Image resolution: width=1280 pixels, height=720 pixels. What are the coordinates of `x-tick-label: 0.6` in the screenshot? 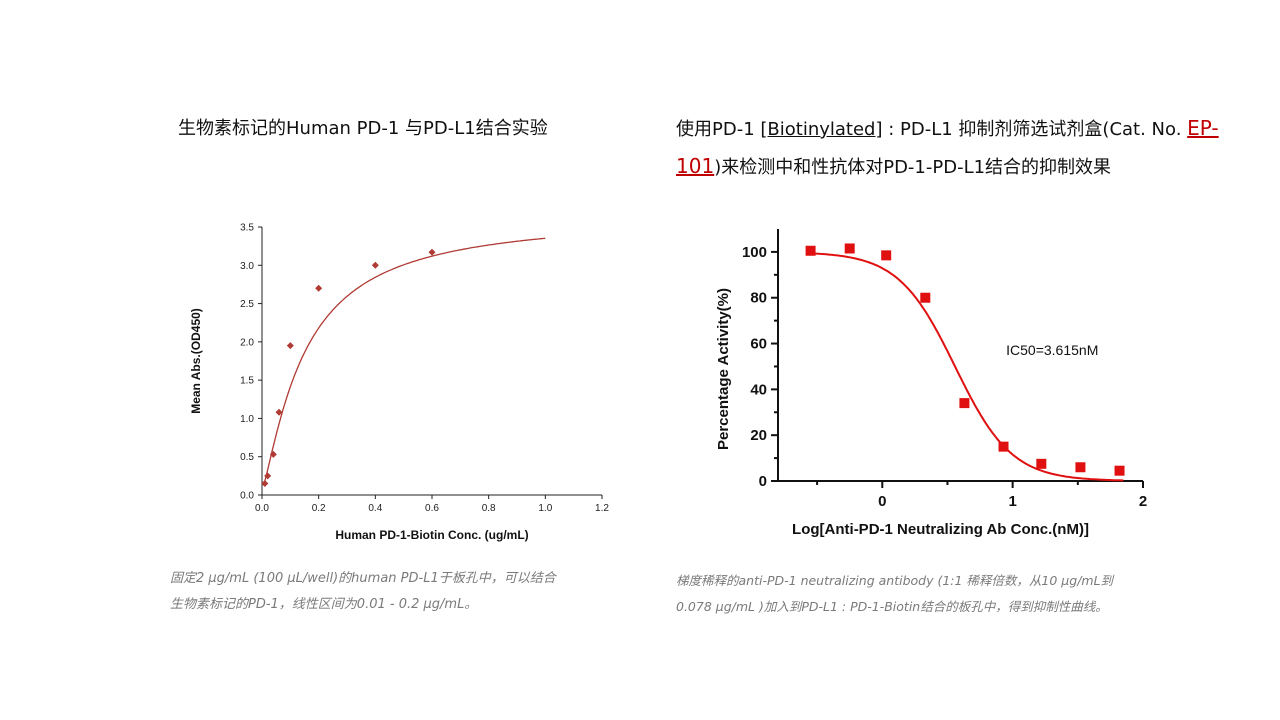 It's located at (432, 508).